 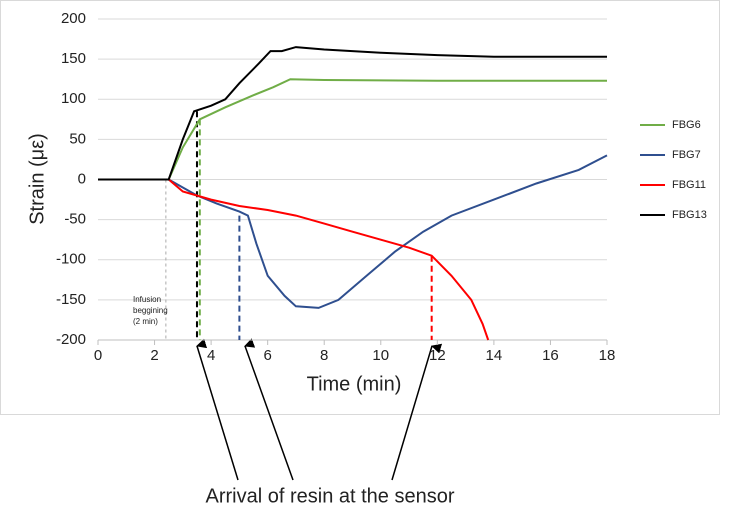 I want to click on arrows, so click(x=319, y=409).